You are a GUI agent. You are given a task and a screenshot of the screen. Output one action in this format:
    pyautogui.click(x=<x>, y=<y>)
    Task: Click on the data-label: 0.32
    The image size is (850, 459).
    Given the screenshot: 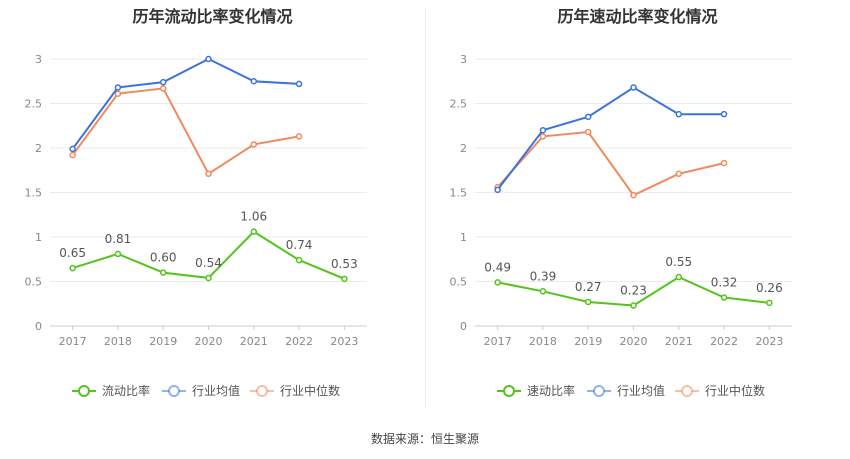 What is the action you would take?
    pyautogui.click(x=724, y=283)
    